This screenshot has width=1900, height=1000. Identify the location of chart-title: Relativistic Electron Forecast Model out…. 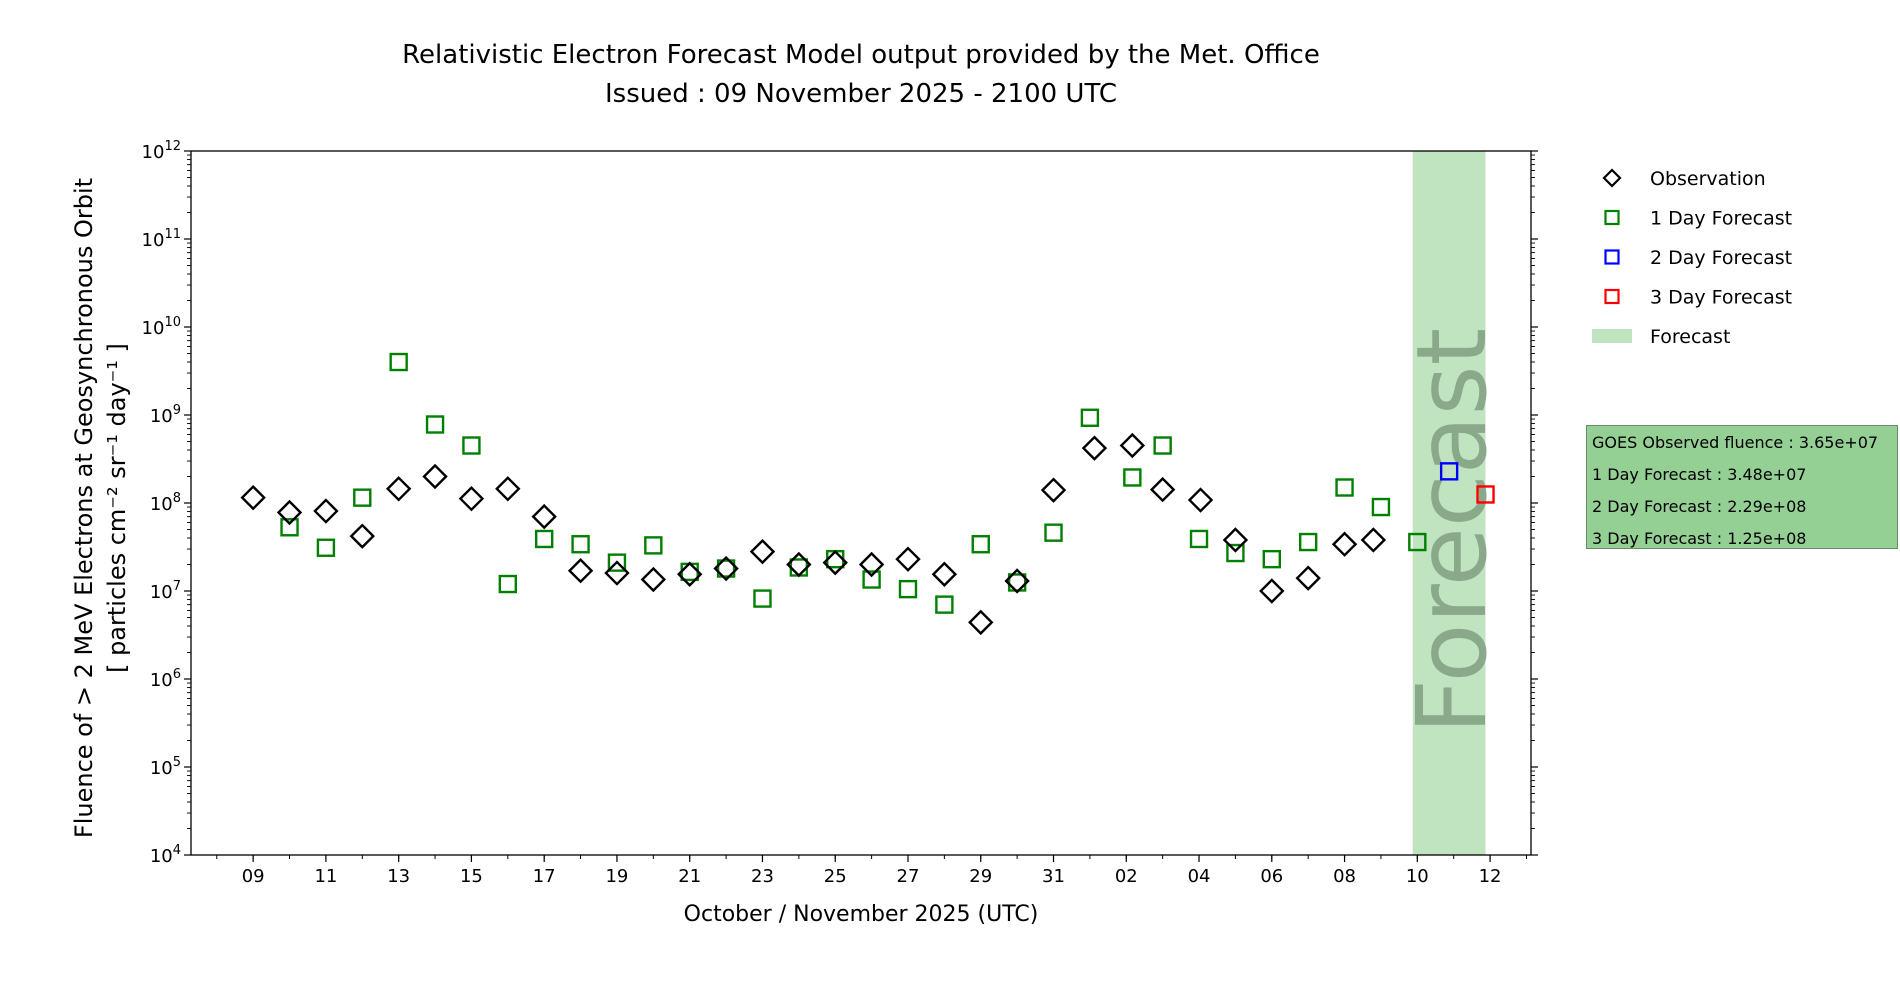
(861, 55).